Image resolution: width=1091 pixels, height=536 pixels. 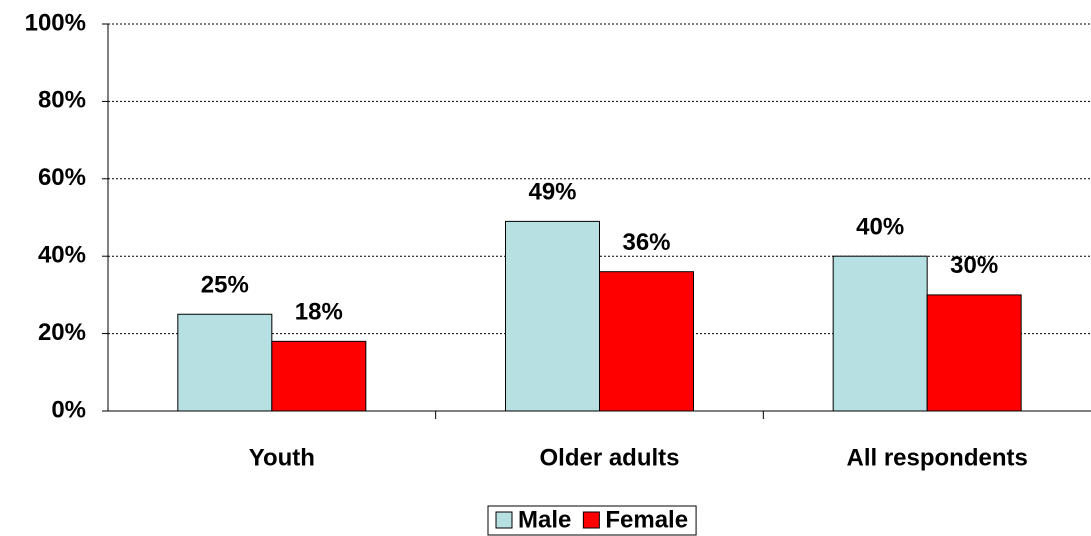 I want to click on value-label: 36%, so click(x=646, y=242).